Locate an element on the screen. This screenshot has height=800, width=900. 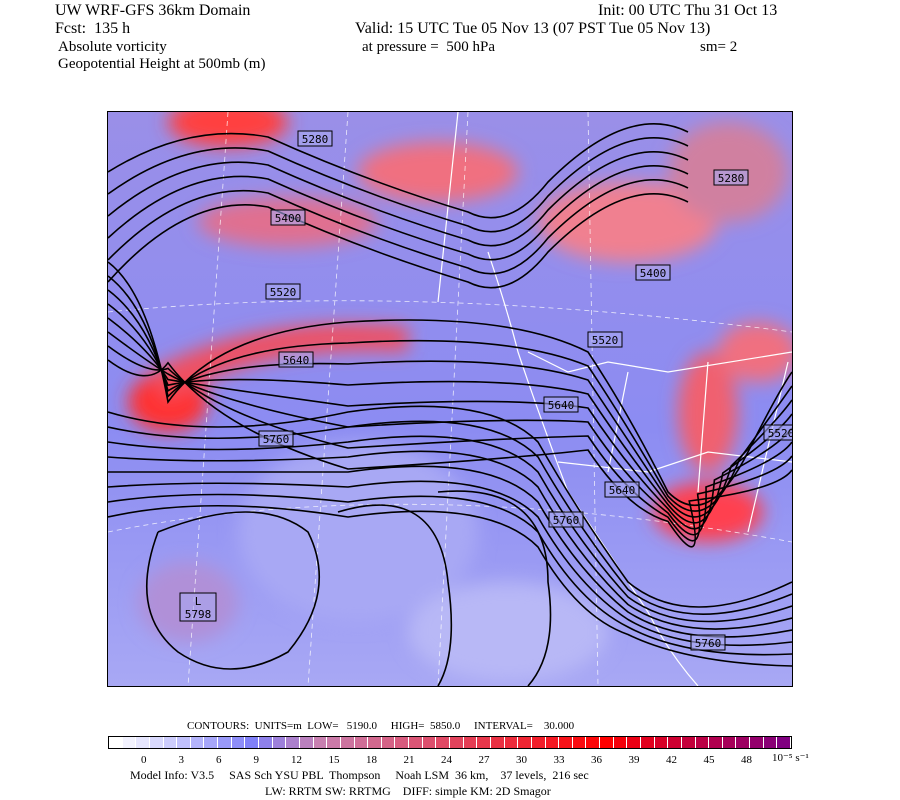
forecast-hour: Fcst: 135 h is located at coordinates (93, 28).